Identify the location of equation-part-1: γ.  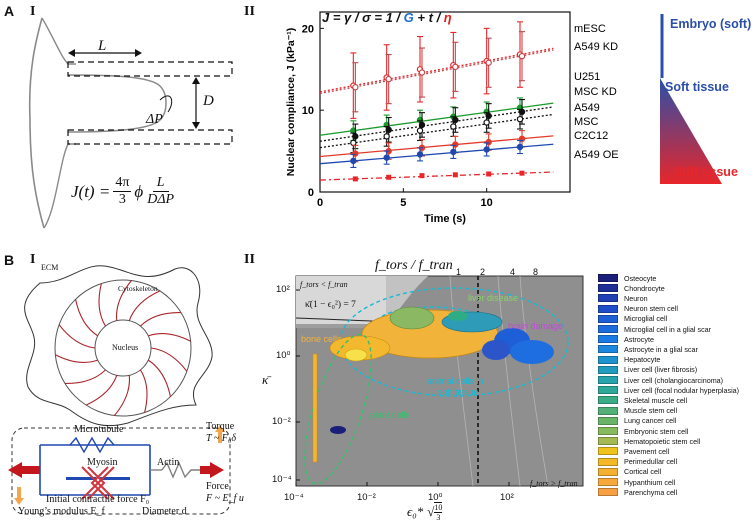
(348, 17).